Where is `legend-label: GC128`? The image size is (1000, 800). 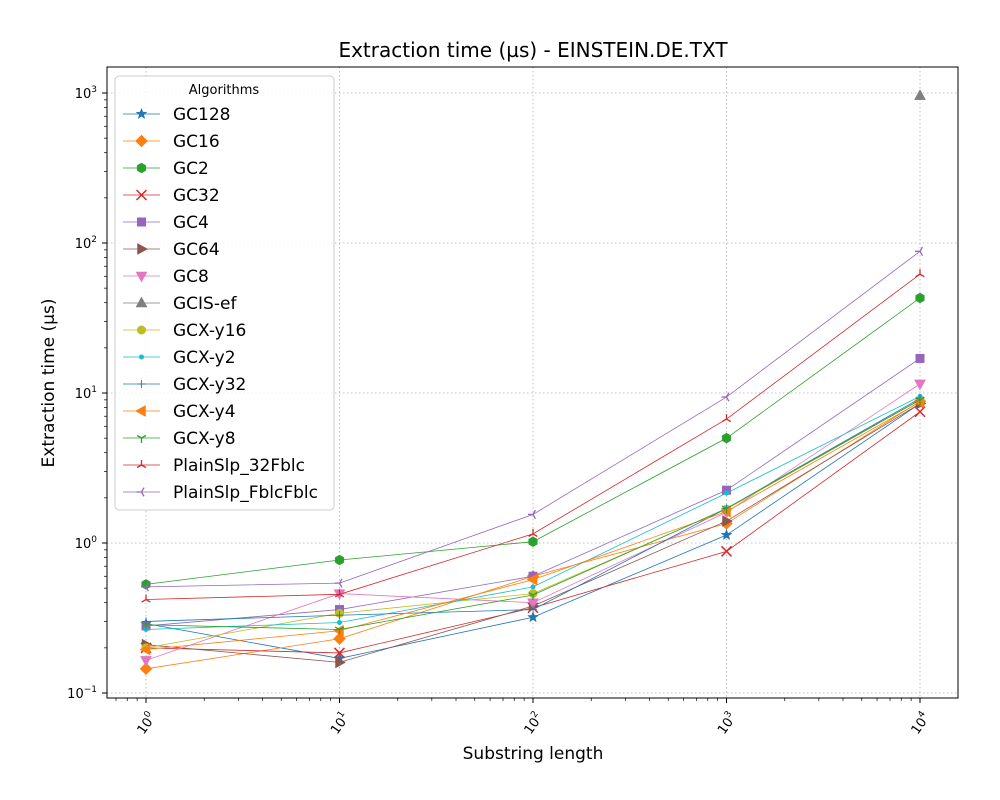 legend-label: GC128 is located at coordinates (202, 115).